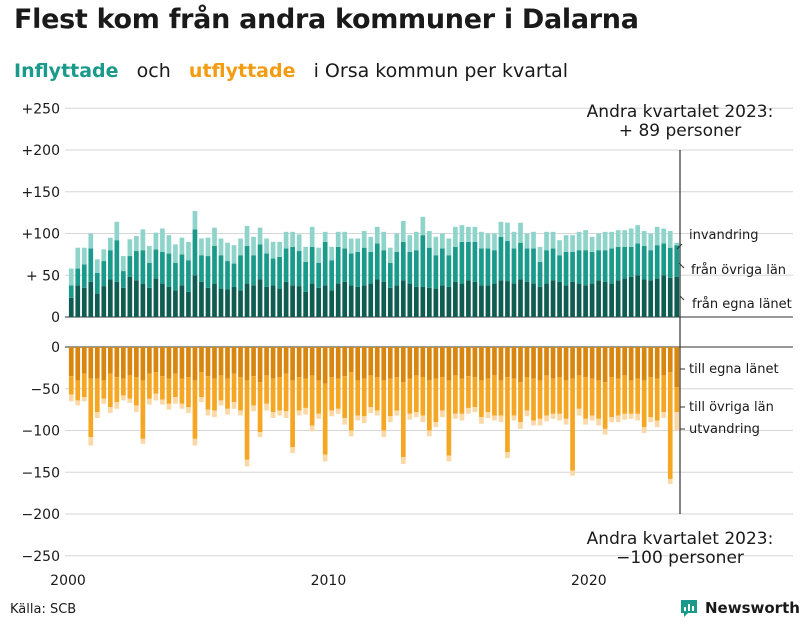 The height and width of the screenshot is (625, 800). I want to click on y-tick-label-bottom: −100, so click(41, 432).